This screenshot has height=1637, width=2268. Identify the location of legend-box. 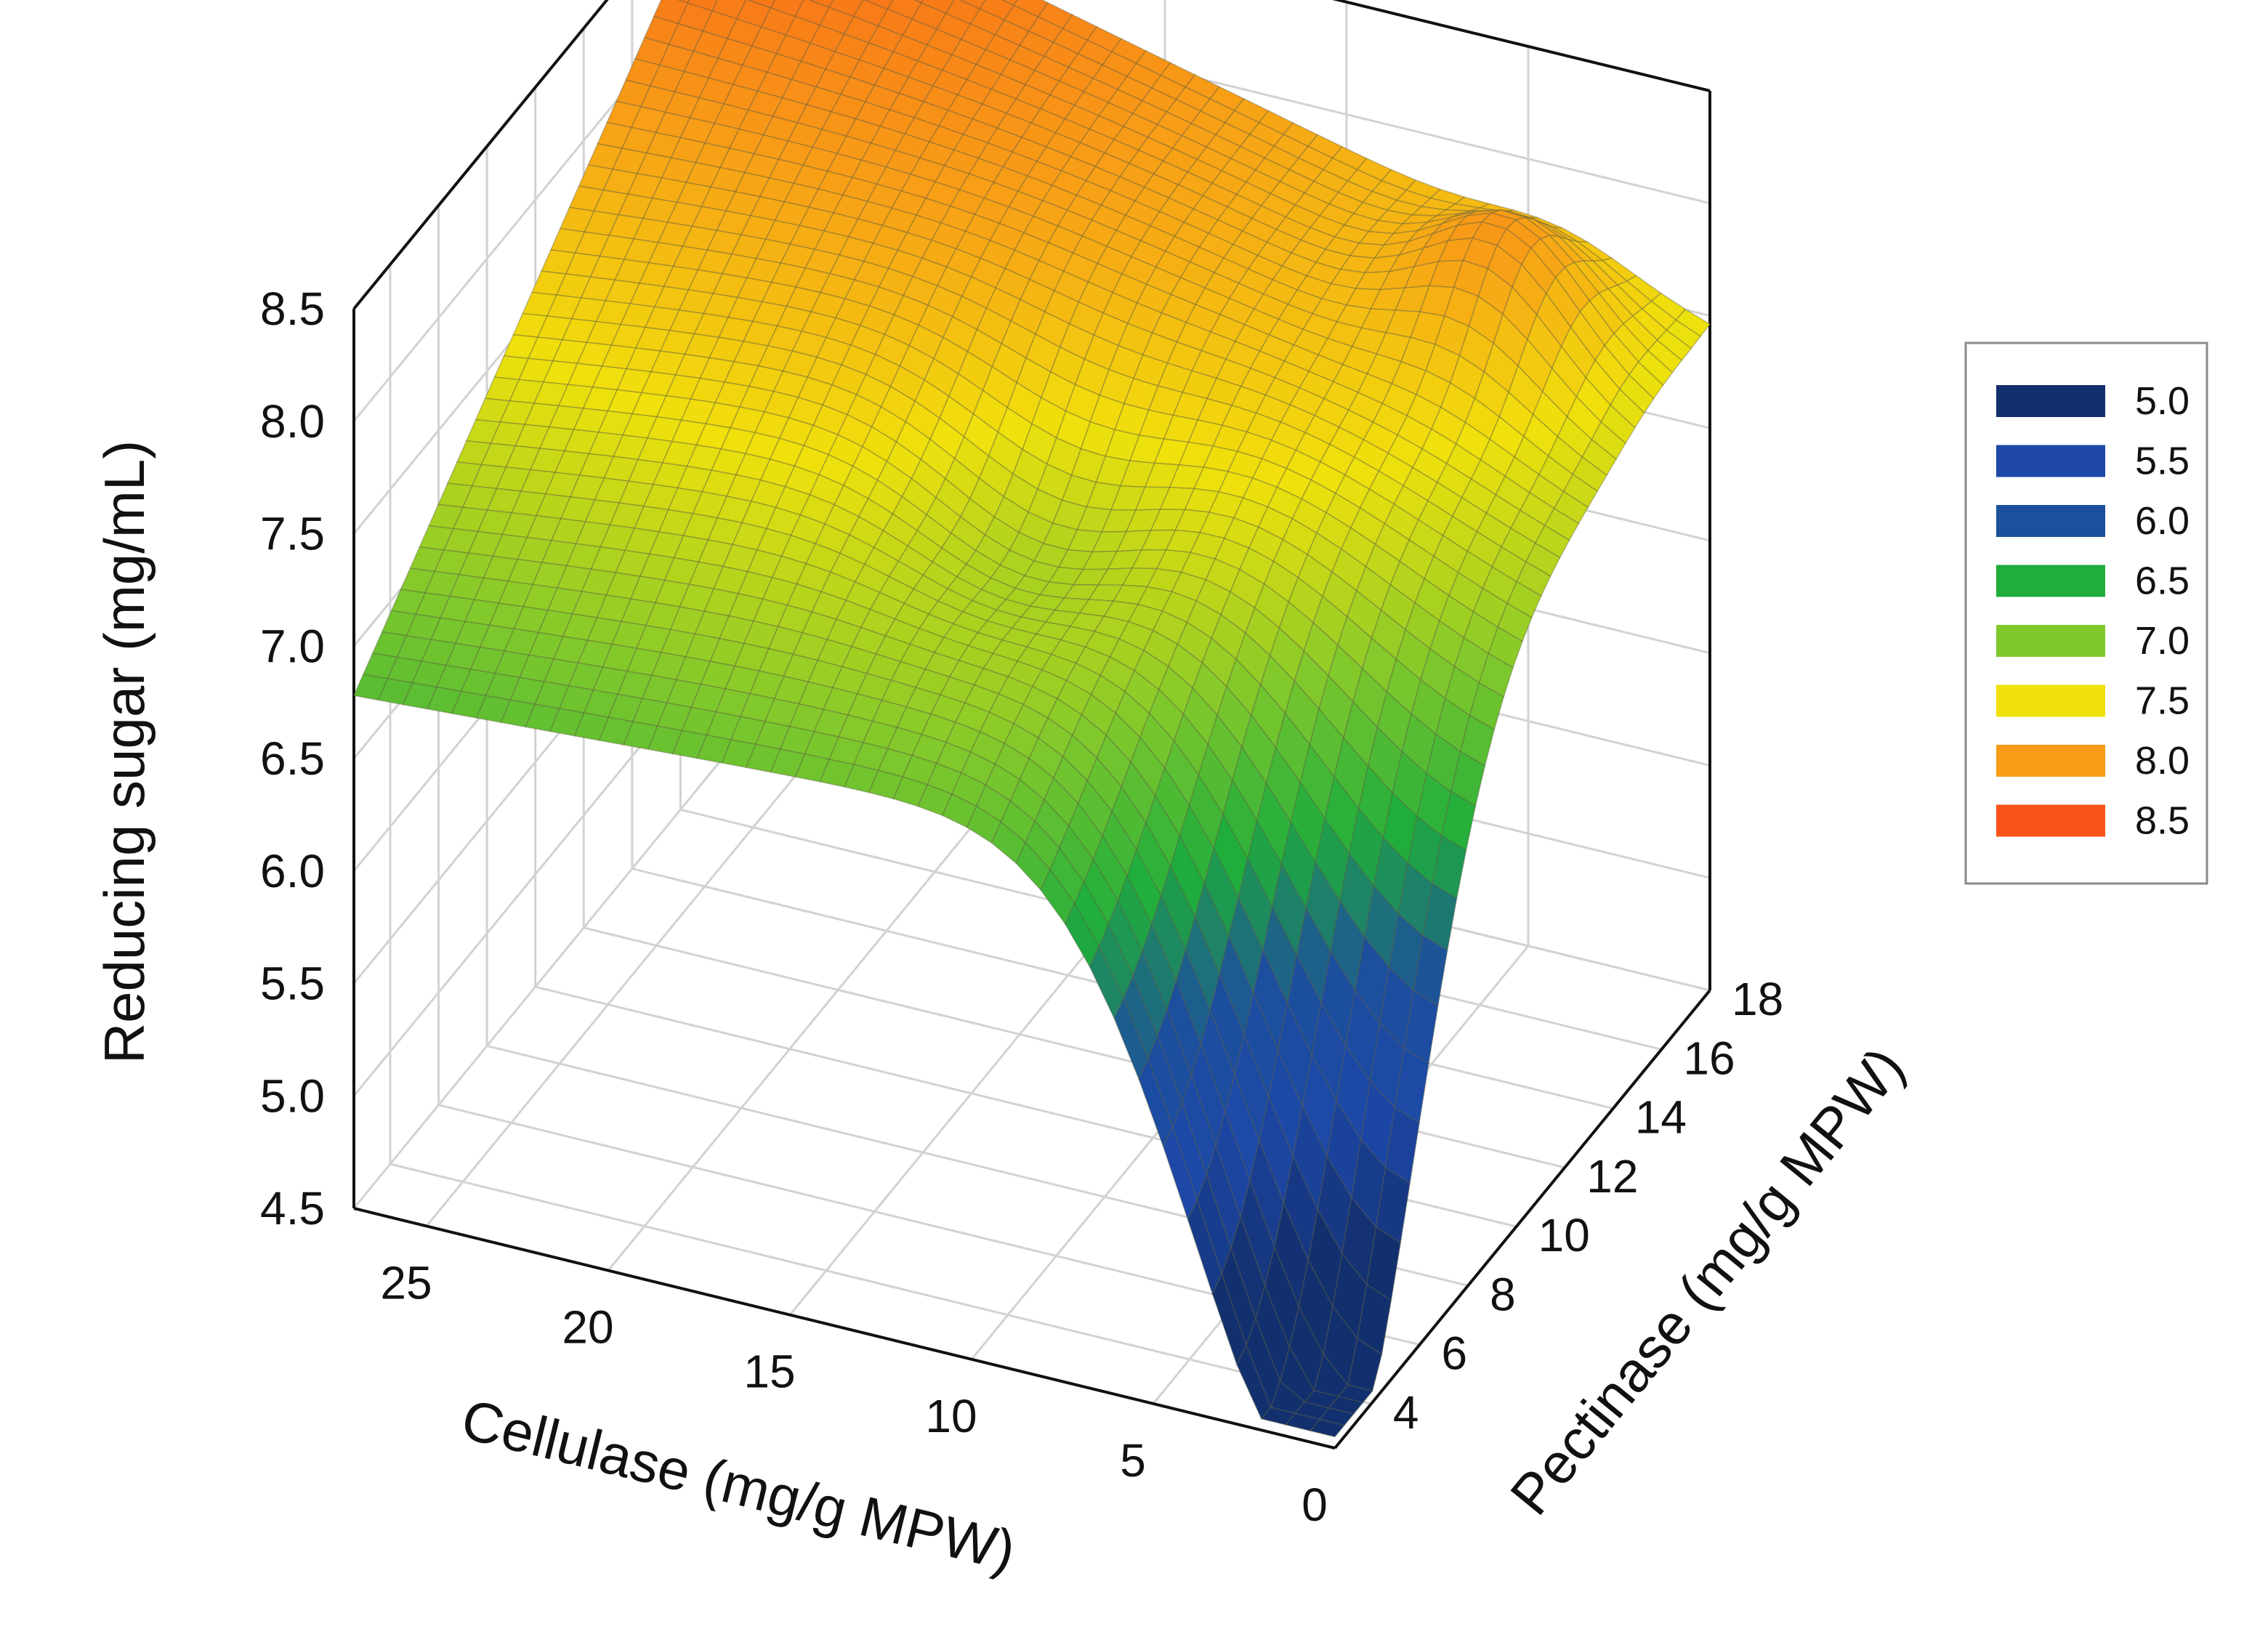
(2086, 613).